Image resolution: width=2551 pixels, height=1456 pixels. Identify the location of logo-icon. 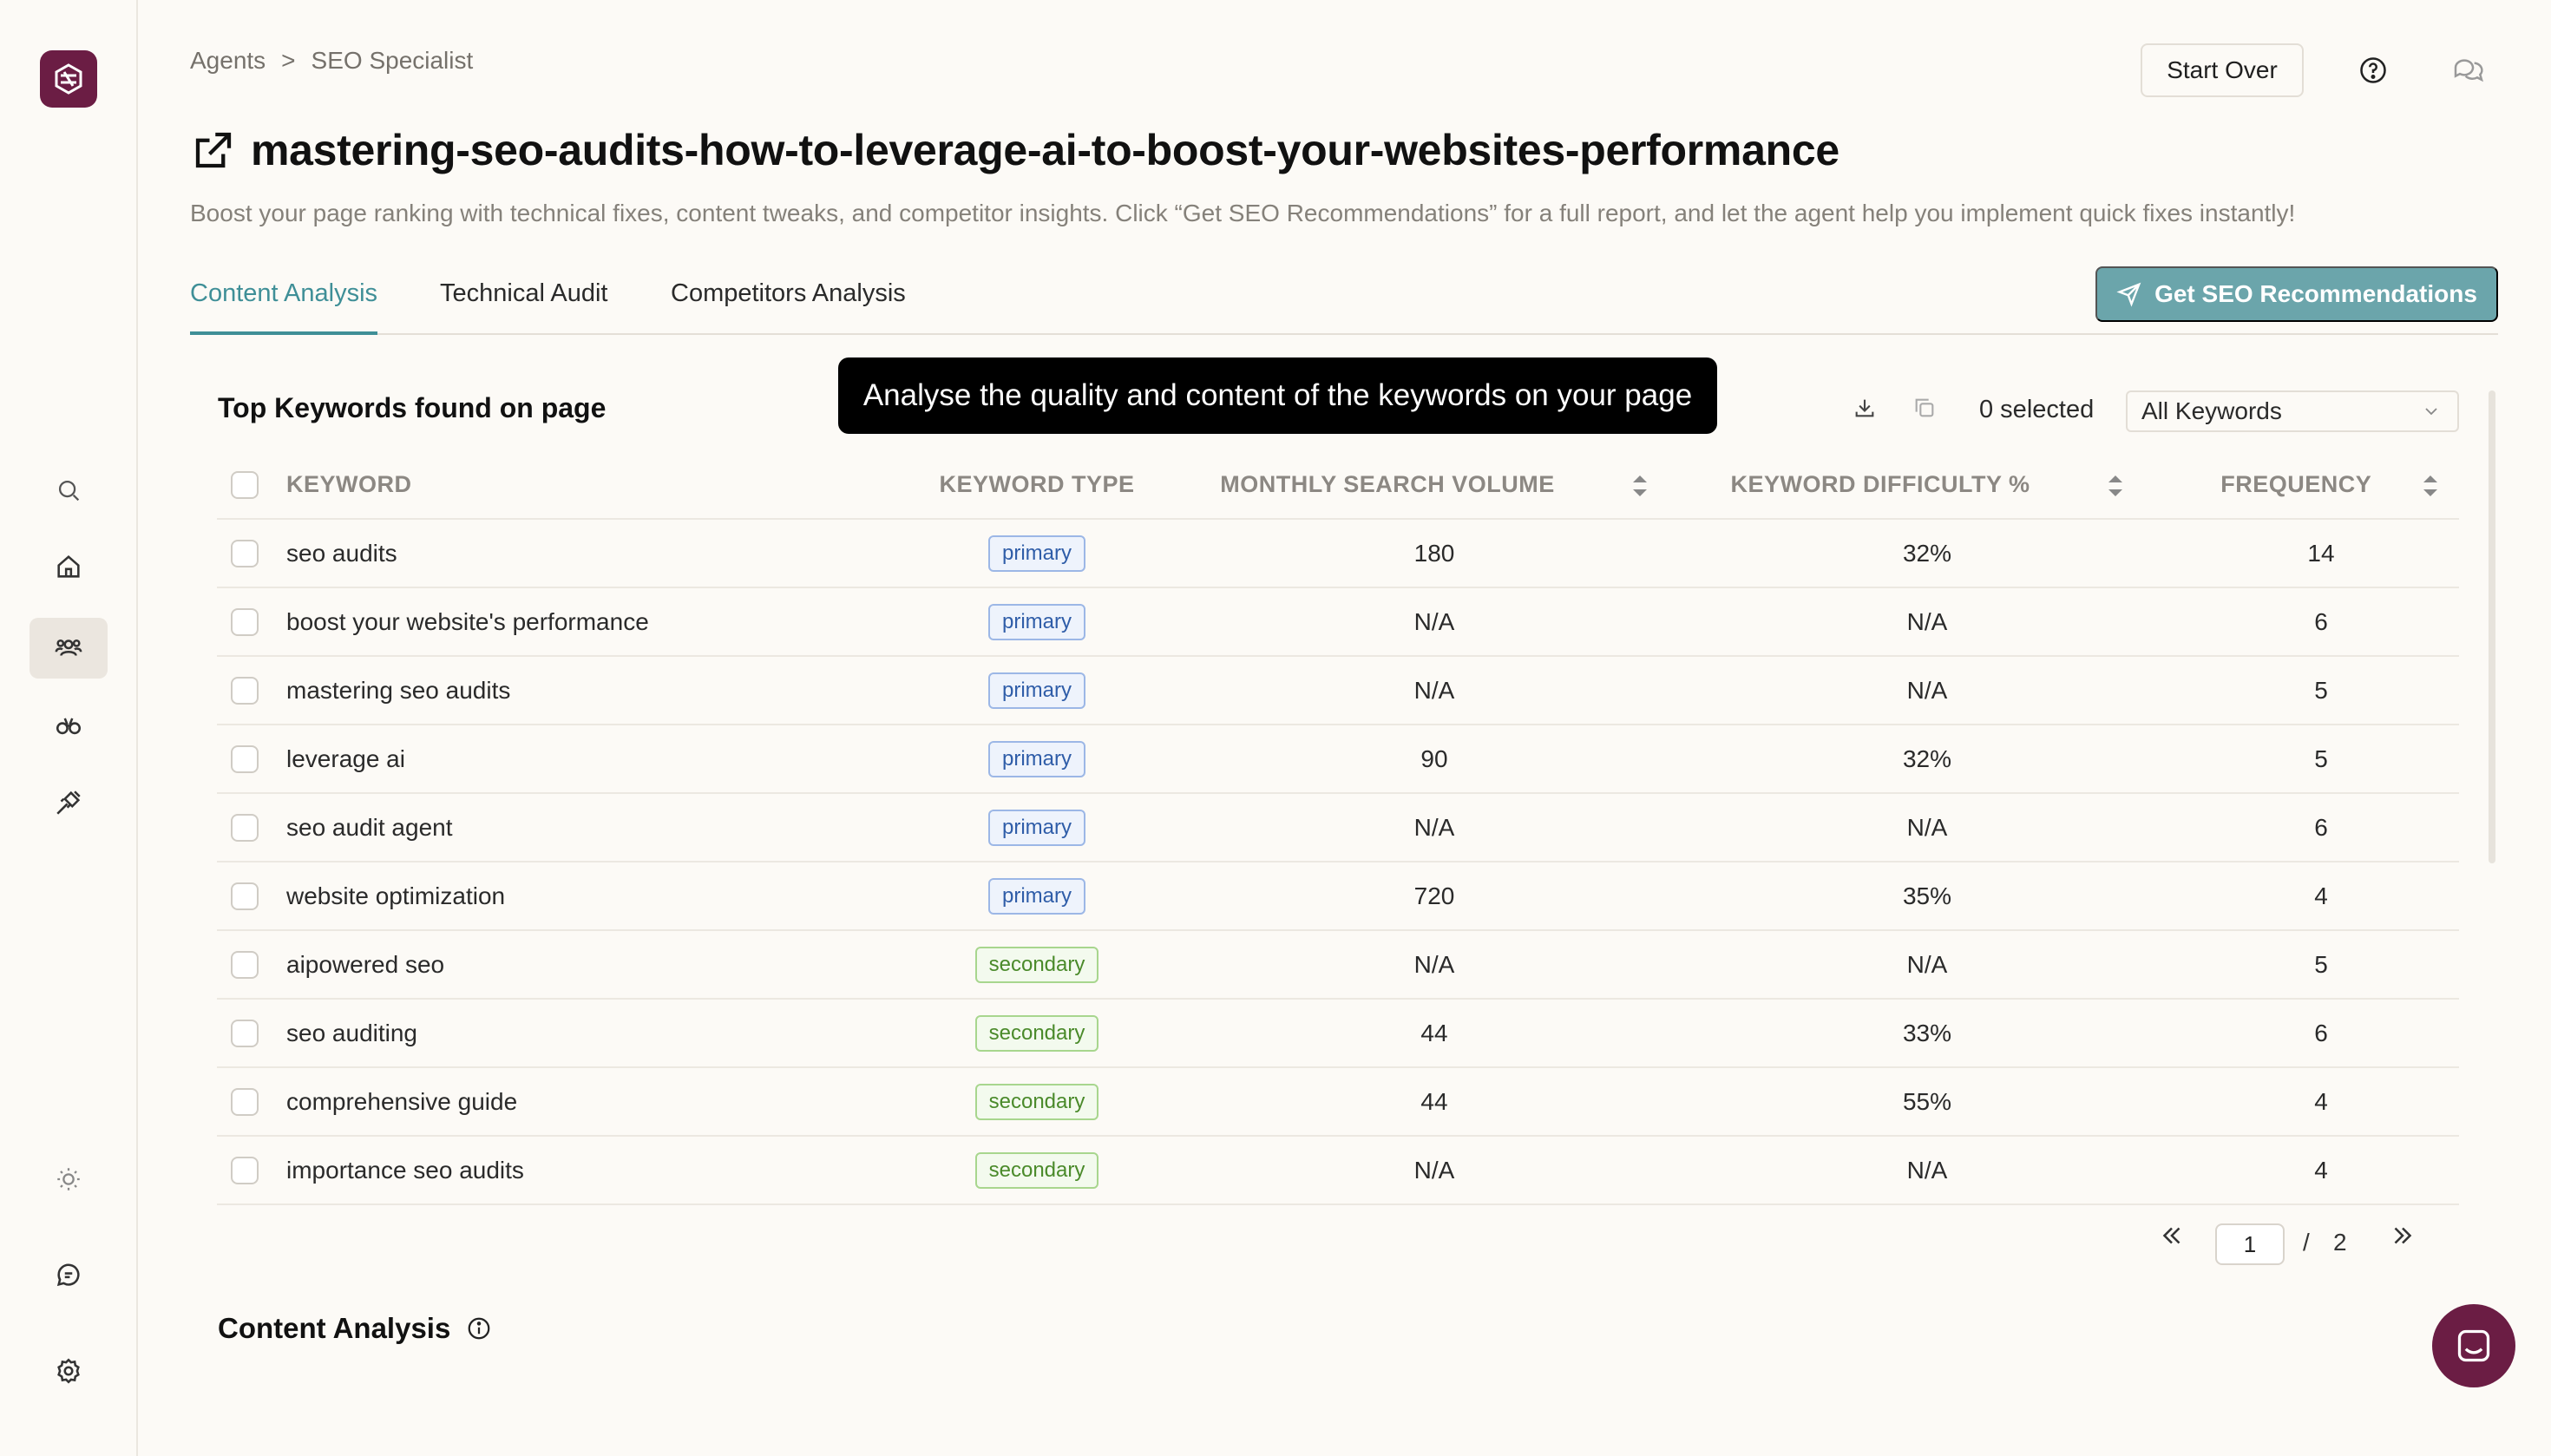
(68, 79).